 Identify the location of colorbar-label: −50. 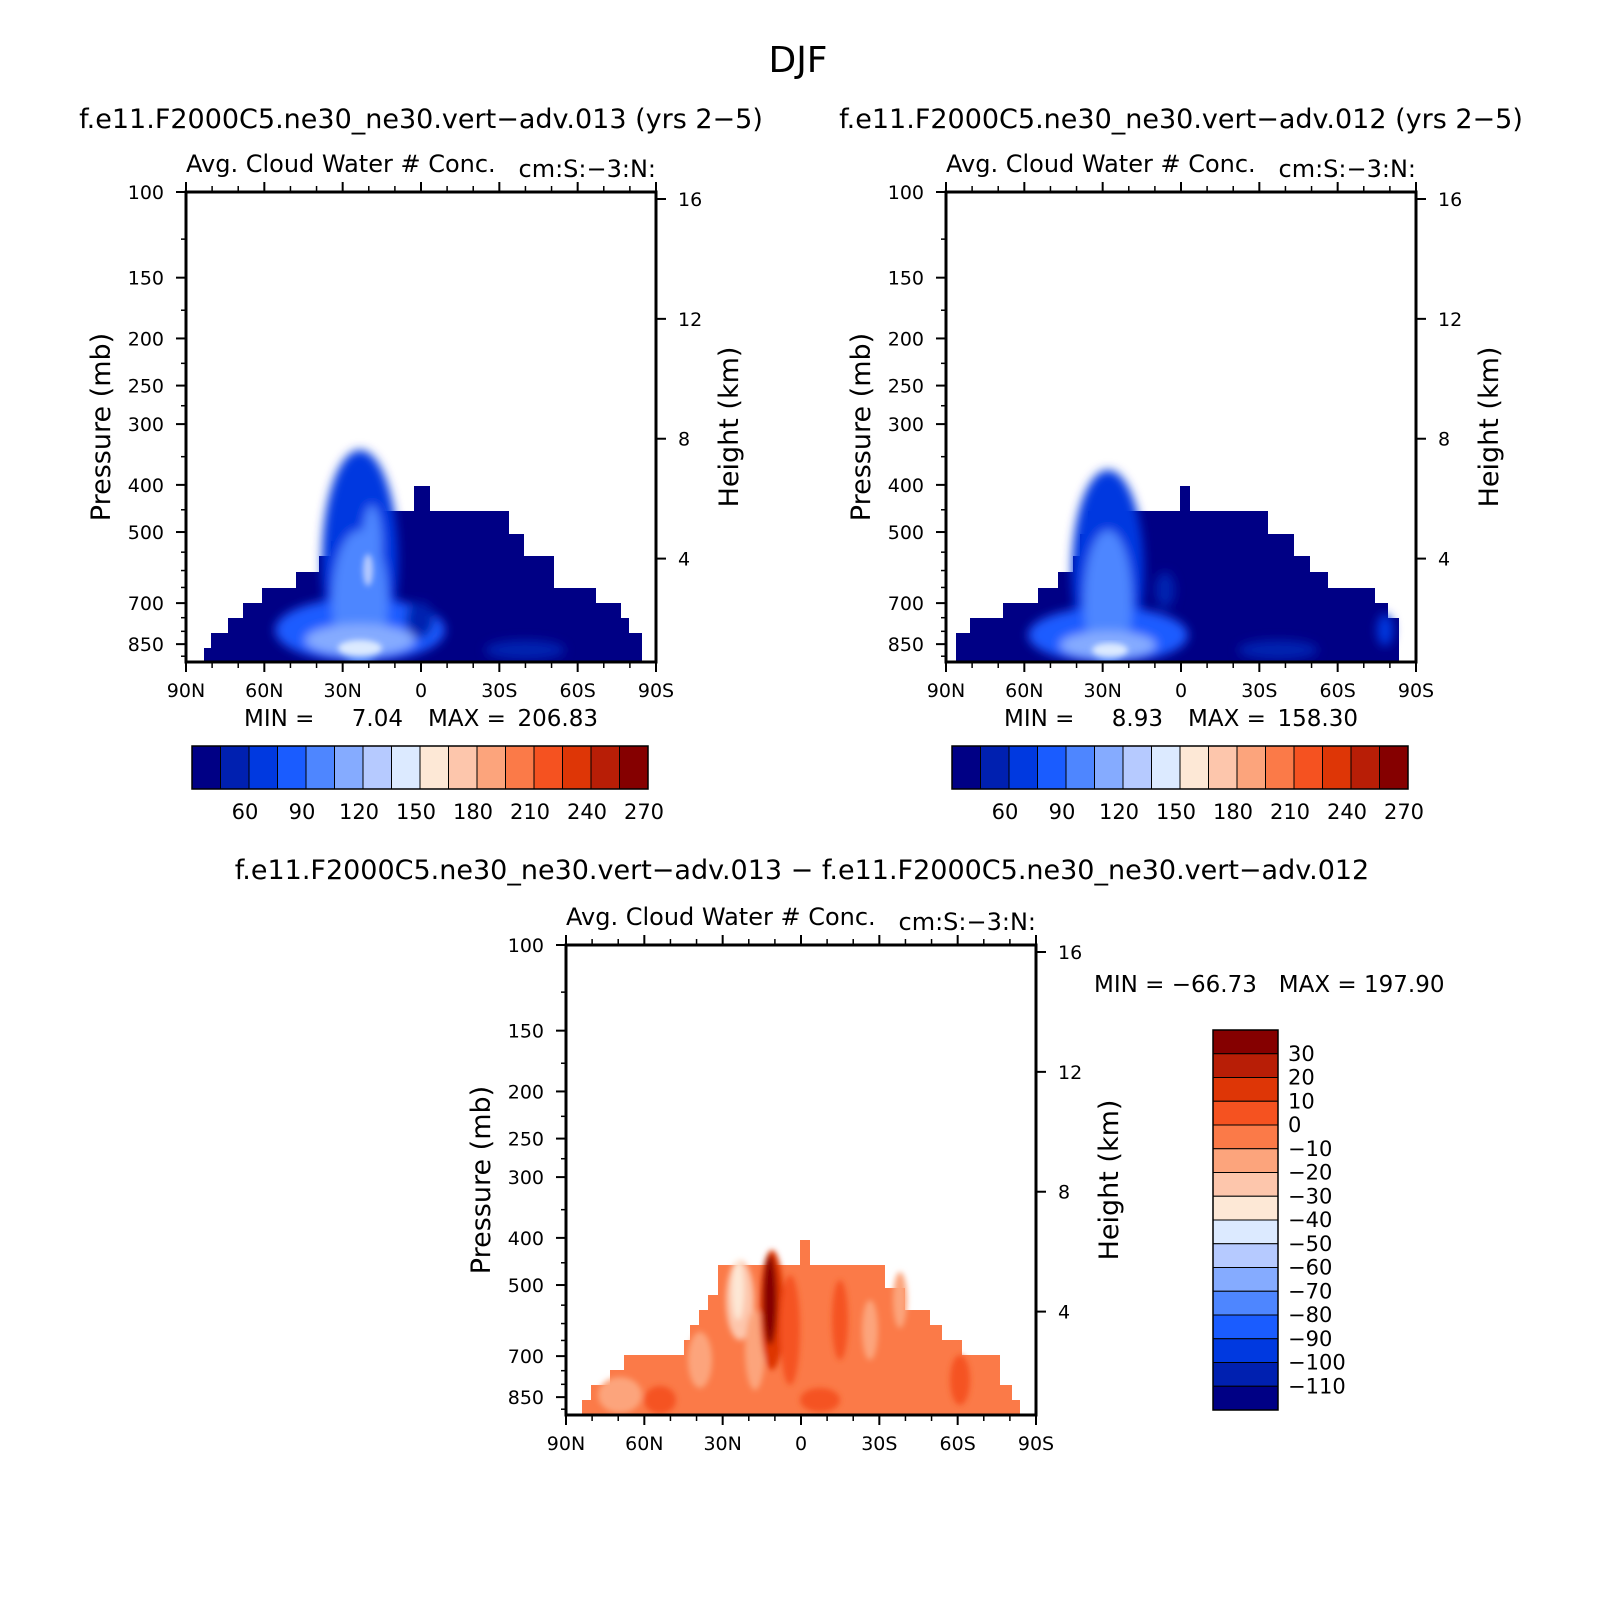
(1310, 1244).